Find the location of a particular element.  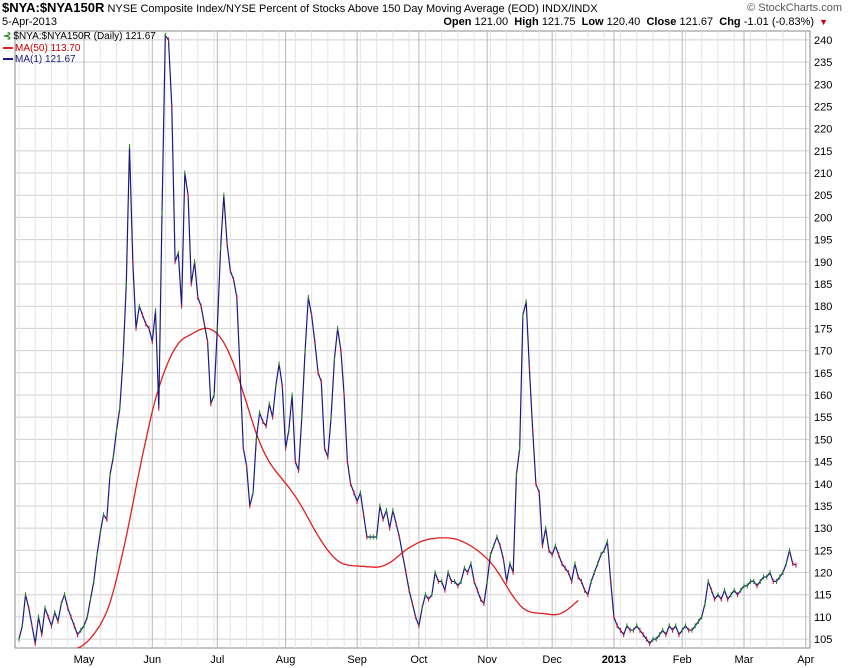

ohlc-bar-icon: ⊰ is located at coordinates (7, 36).